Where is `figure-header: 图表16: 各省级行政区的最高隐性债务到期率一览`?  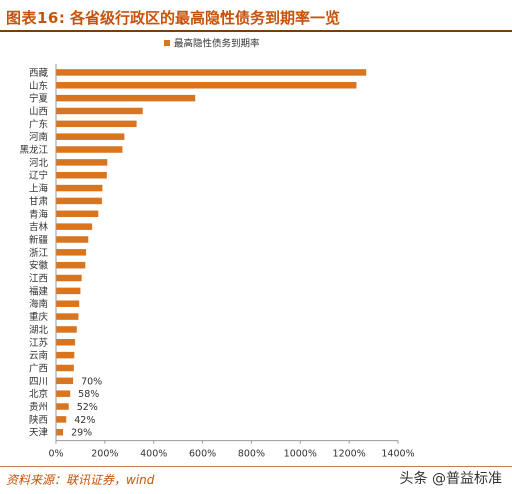 figure-header: 图表16: 各省级行政区的最高隐性债务到期率一览 is located at coordinates (256, 16).